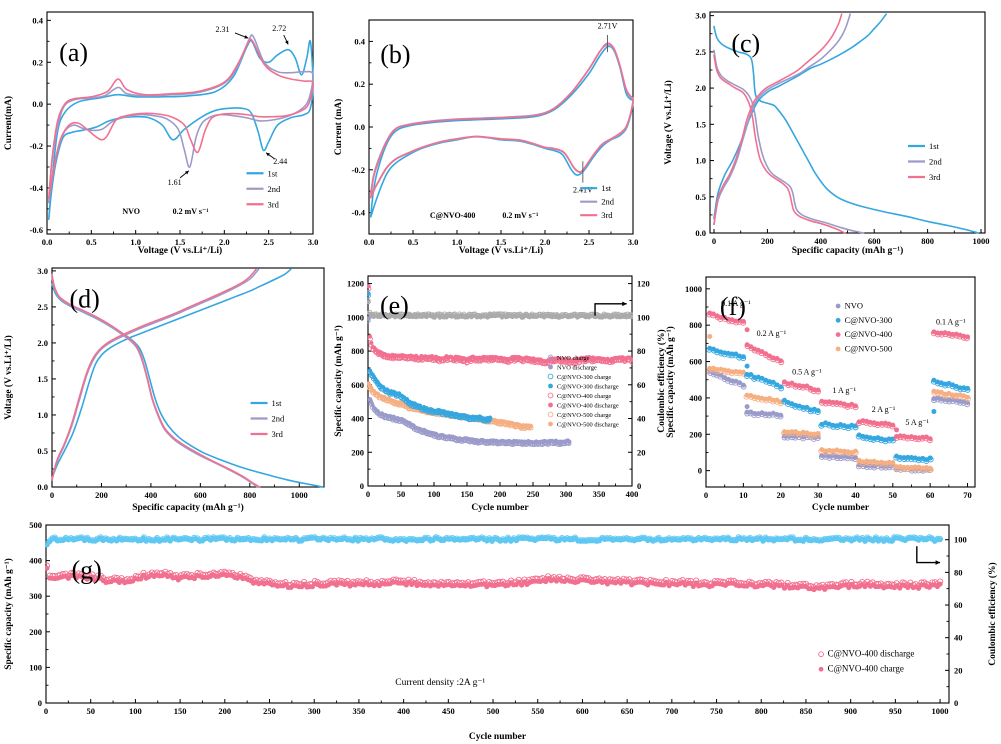 This screenshot has width=1001, height=744. I want to click on d-series-1st-charge, so click(171, 374).